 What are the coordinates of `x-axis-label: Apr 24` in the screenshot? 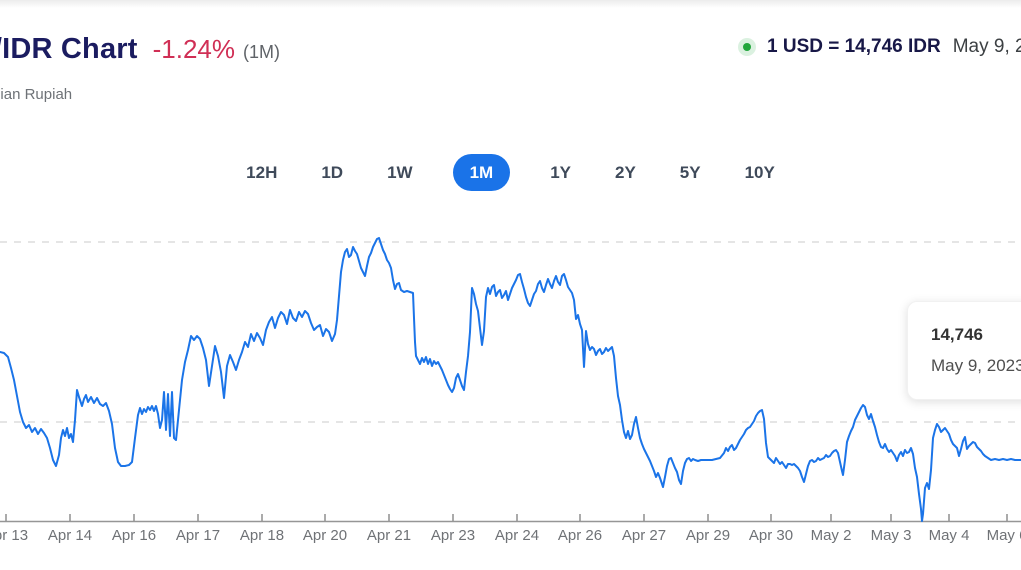 It's located at (517, 535).